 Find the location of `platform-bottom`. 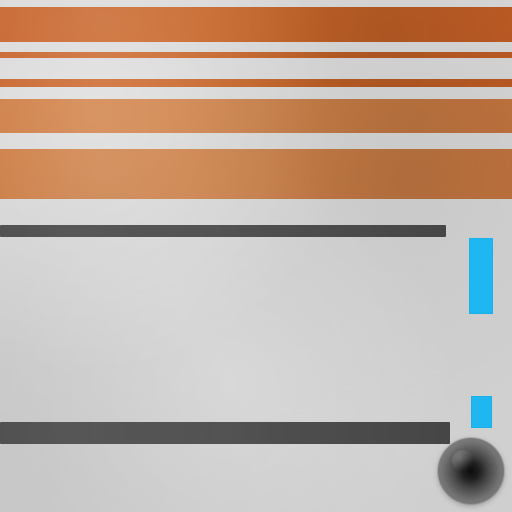

platform-bottom is located at coordinates (225, 433).